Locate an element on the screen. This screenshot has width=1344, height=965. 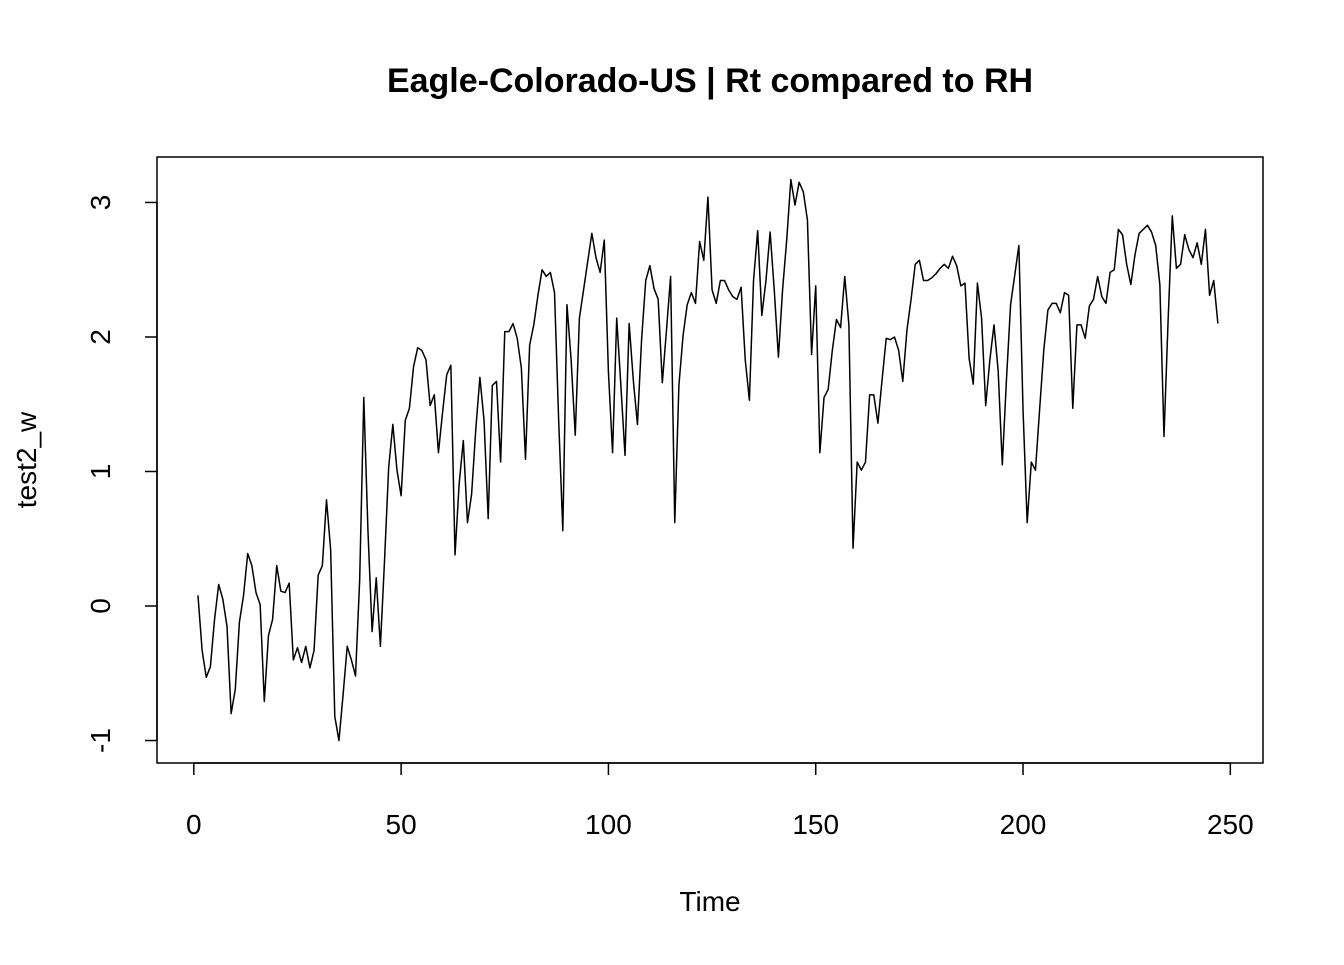
x-tick-label: 200 is located at coordinates (1023, 824).